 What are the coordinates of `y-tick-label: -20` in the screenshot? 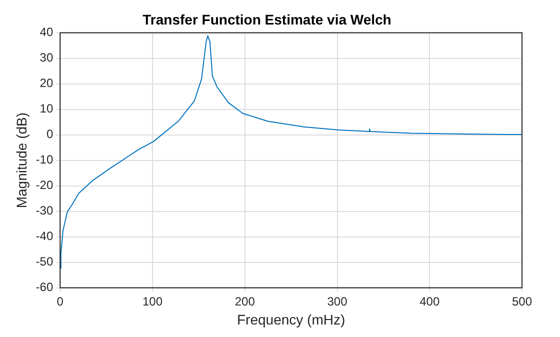 It's located at (45, 185).